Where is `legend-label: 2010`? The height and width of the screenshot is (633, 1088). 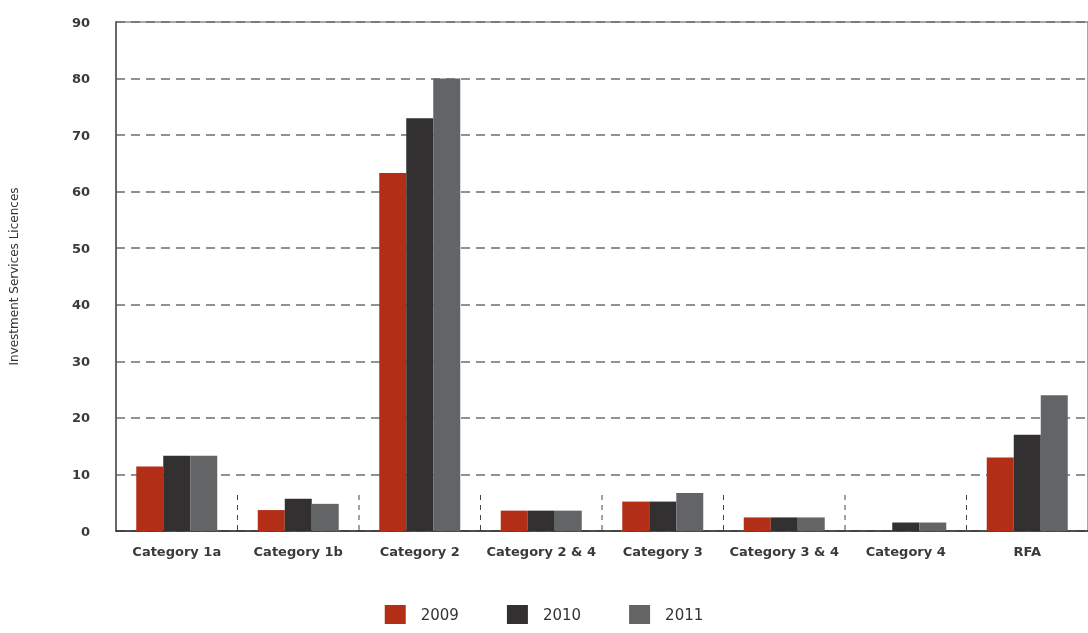 legend-label: 2010 is located at coordinates (562, 614).